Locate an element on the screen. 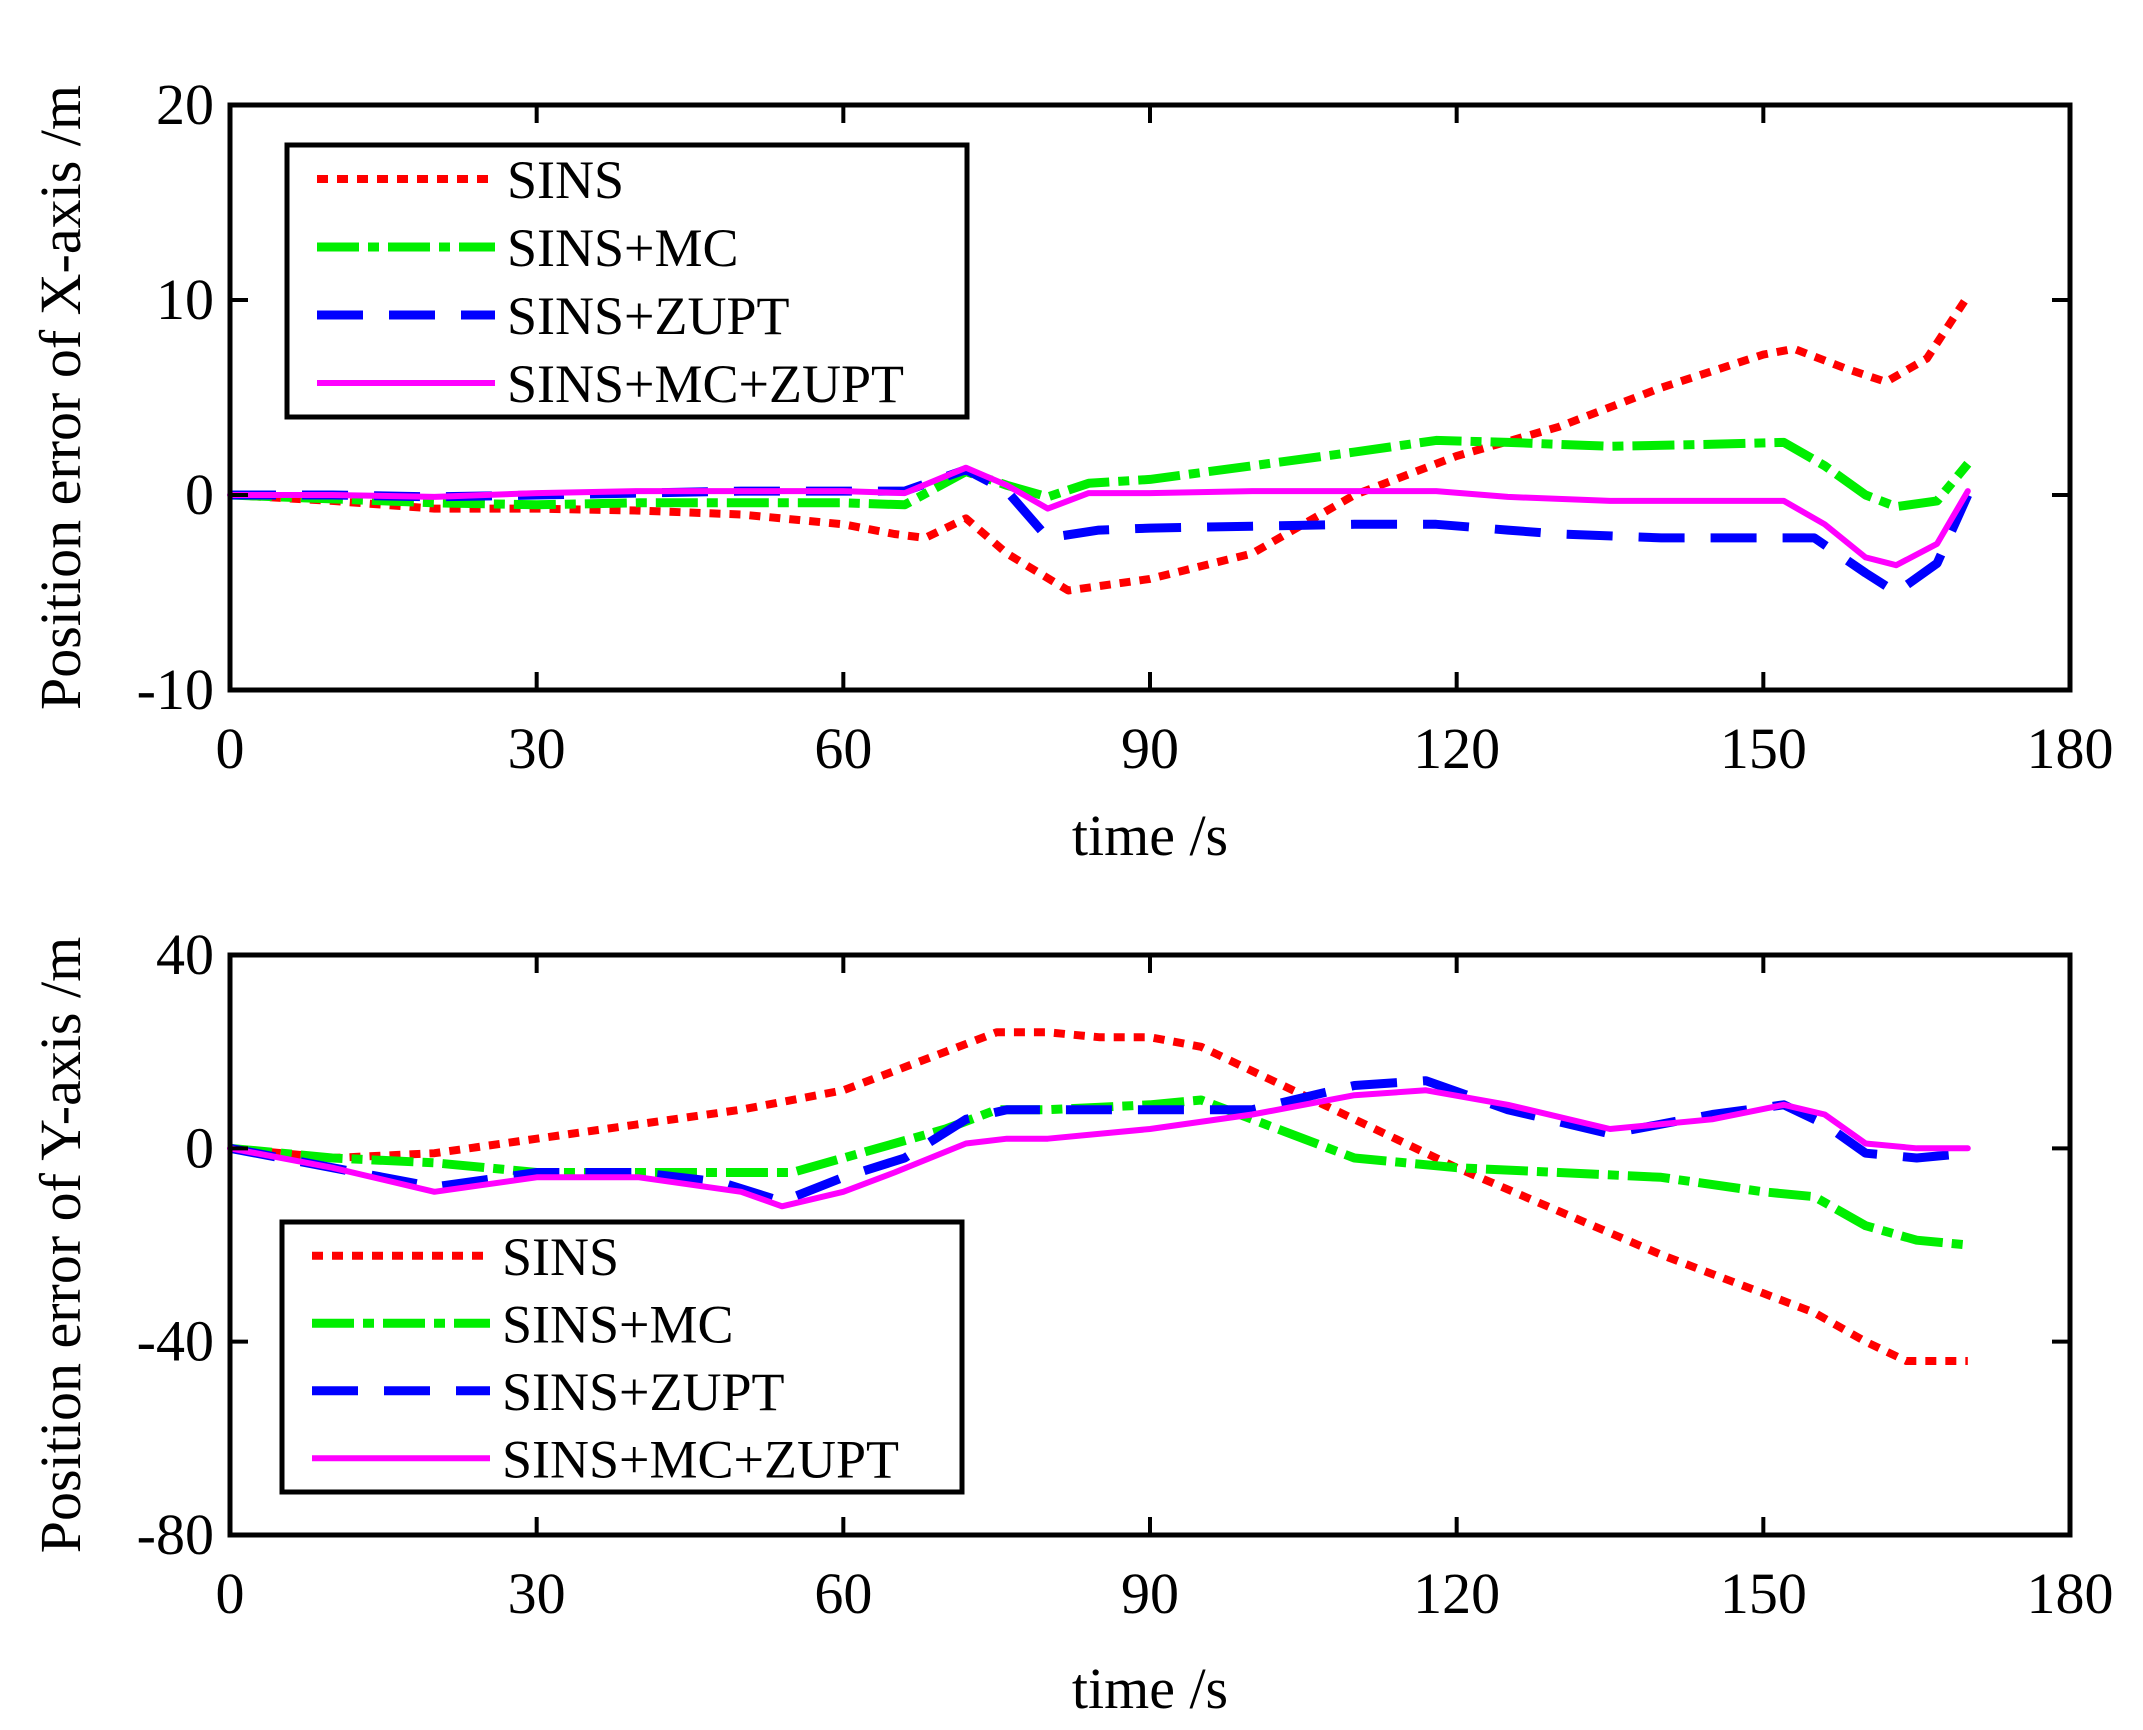 This screenshot has height=1730, width=2143. y-tick-label: -80 is located at coordinates (175, 1534).